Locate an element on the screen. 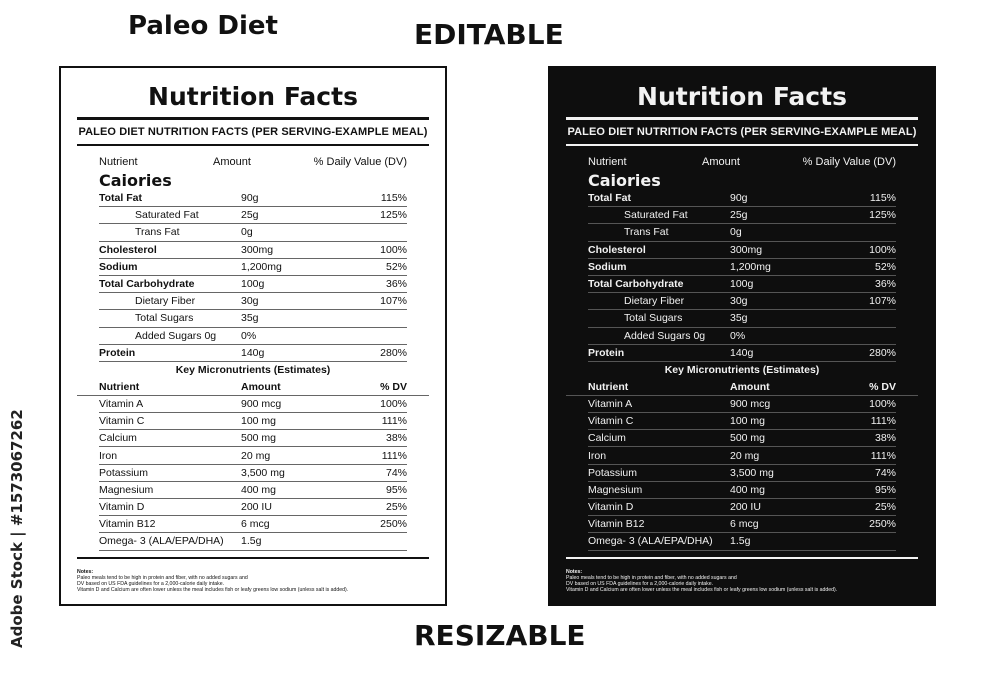  nutrient-row: Protein 140g 280% is located at coordinates (742, 353).